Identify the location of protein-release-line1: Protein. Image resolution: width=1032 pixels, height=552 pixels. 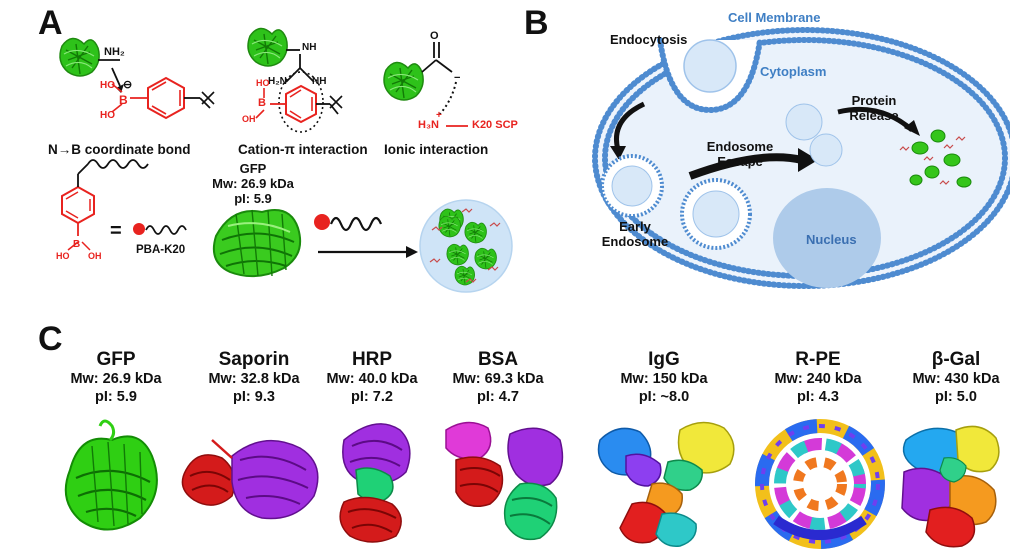
(874, 100).